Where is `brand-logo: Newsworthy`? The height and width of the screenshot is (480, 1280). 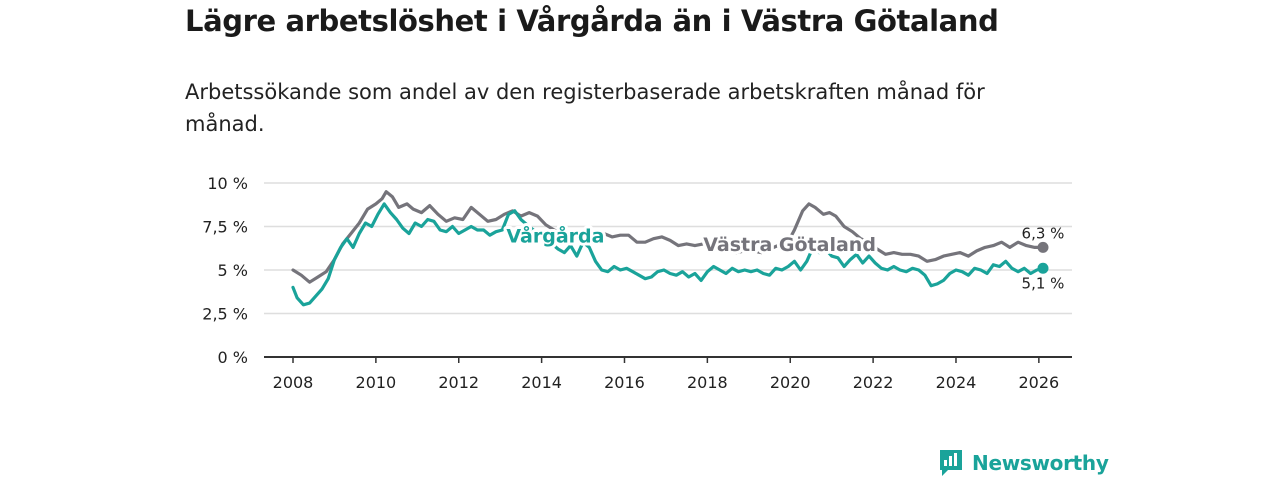 brand-logo: Newsworthy is located at coordinates (1023, 463).